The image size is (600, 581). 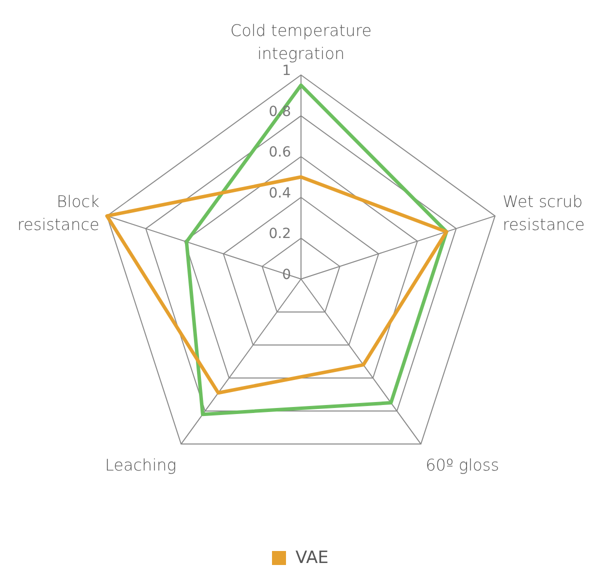 I want to click on spoke-label: Leaching, so click(x=140, y=465).